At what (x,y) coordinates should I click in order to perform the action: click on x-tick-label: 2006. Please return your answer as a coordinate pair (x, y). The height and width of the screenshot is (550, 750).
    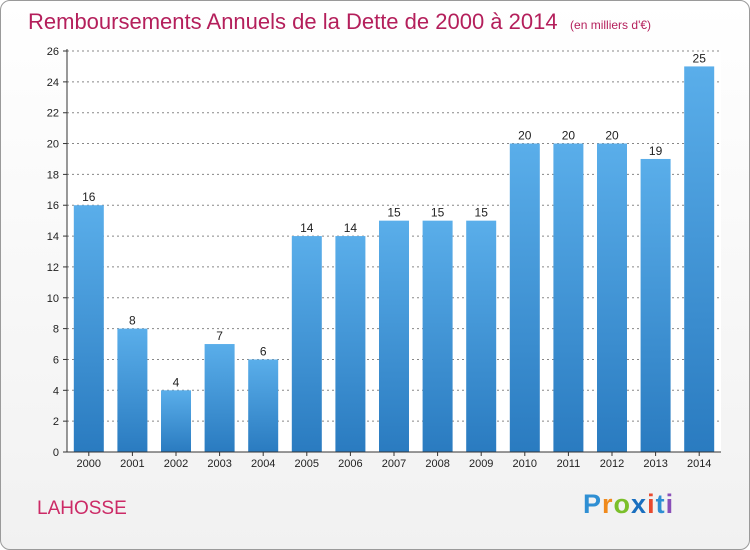
    Looking at the image, I should click on (350, 464).